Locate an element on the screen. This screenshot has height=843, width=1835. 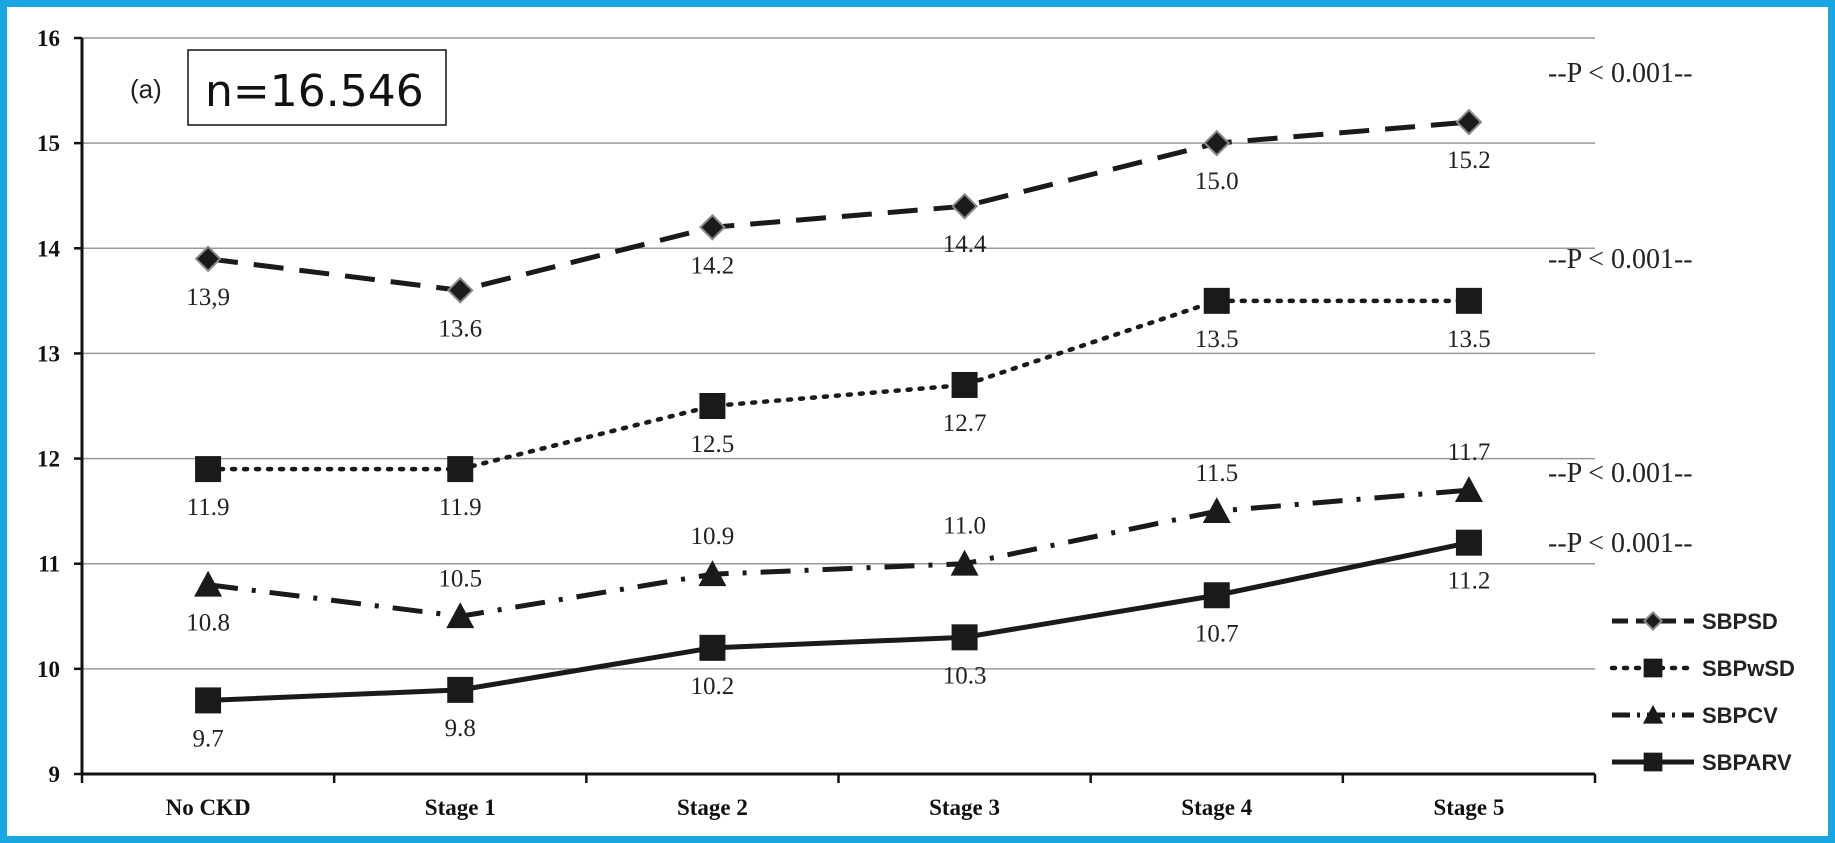
data-label: 13,9 is located at coordinates (208, 297).